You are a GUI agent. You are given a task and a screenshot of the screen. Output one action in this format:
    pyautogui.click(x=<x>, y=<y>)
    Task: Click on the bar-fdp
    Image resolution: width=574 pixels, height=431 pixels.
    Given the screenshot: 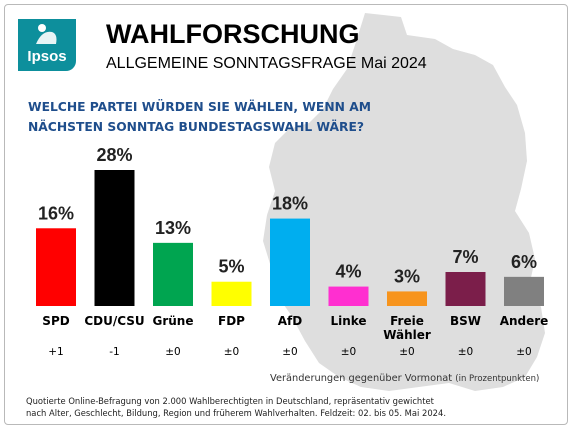 What is the action you would take?
    pyautogui.click(x=231, y=293)
    